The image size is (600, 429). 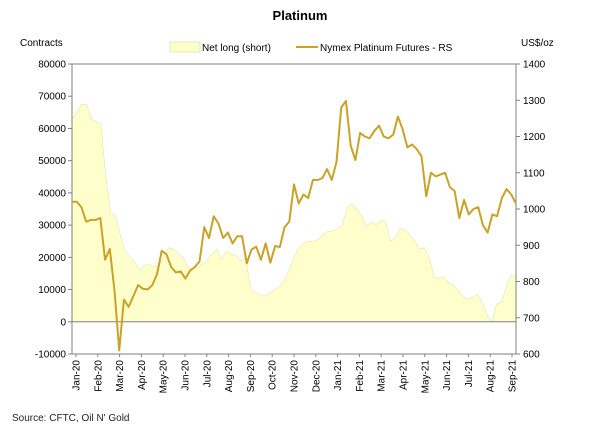 What do you see at coordinates (534, 137) in the screenshot?
I see `right-tick-label: 1200` at bounding box center [534, 137].